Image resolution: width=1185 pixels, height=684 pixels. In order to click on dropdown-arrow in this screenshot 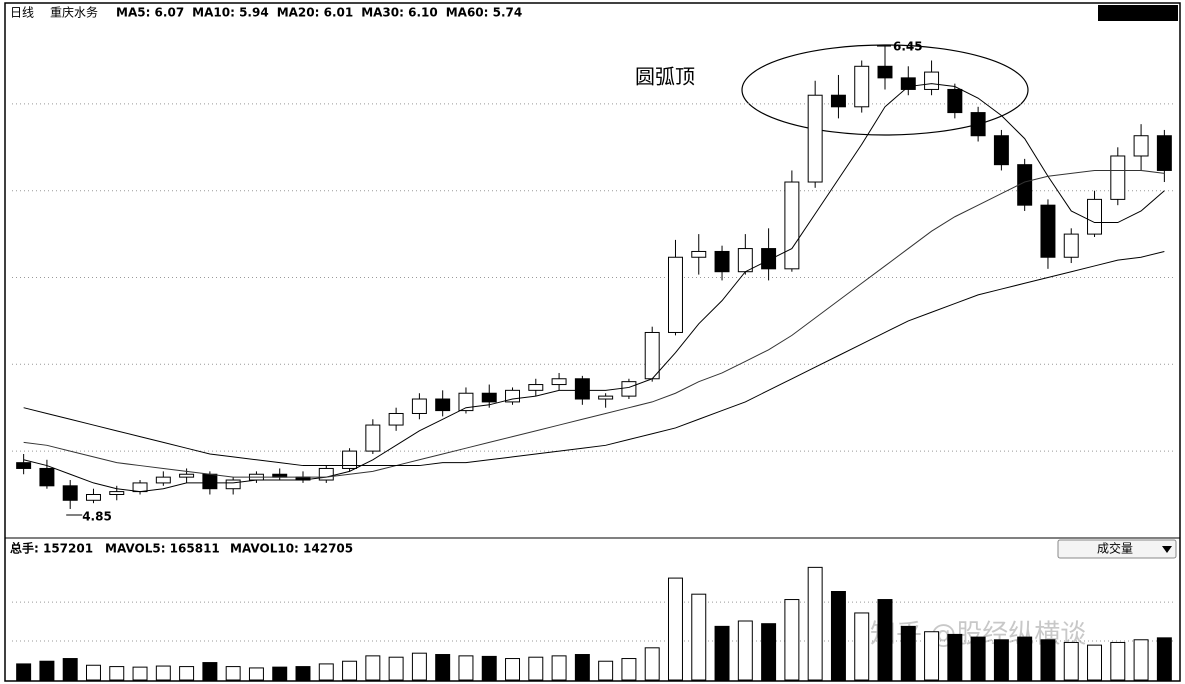, I will do `click(1167, 549)`.